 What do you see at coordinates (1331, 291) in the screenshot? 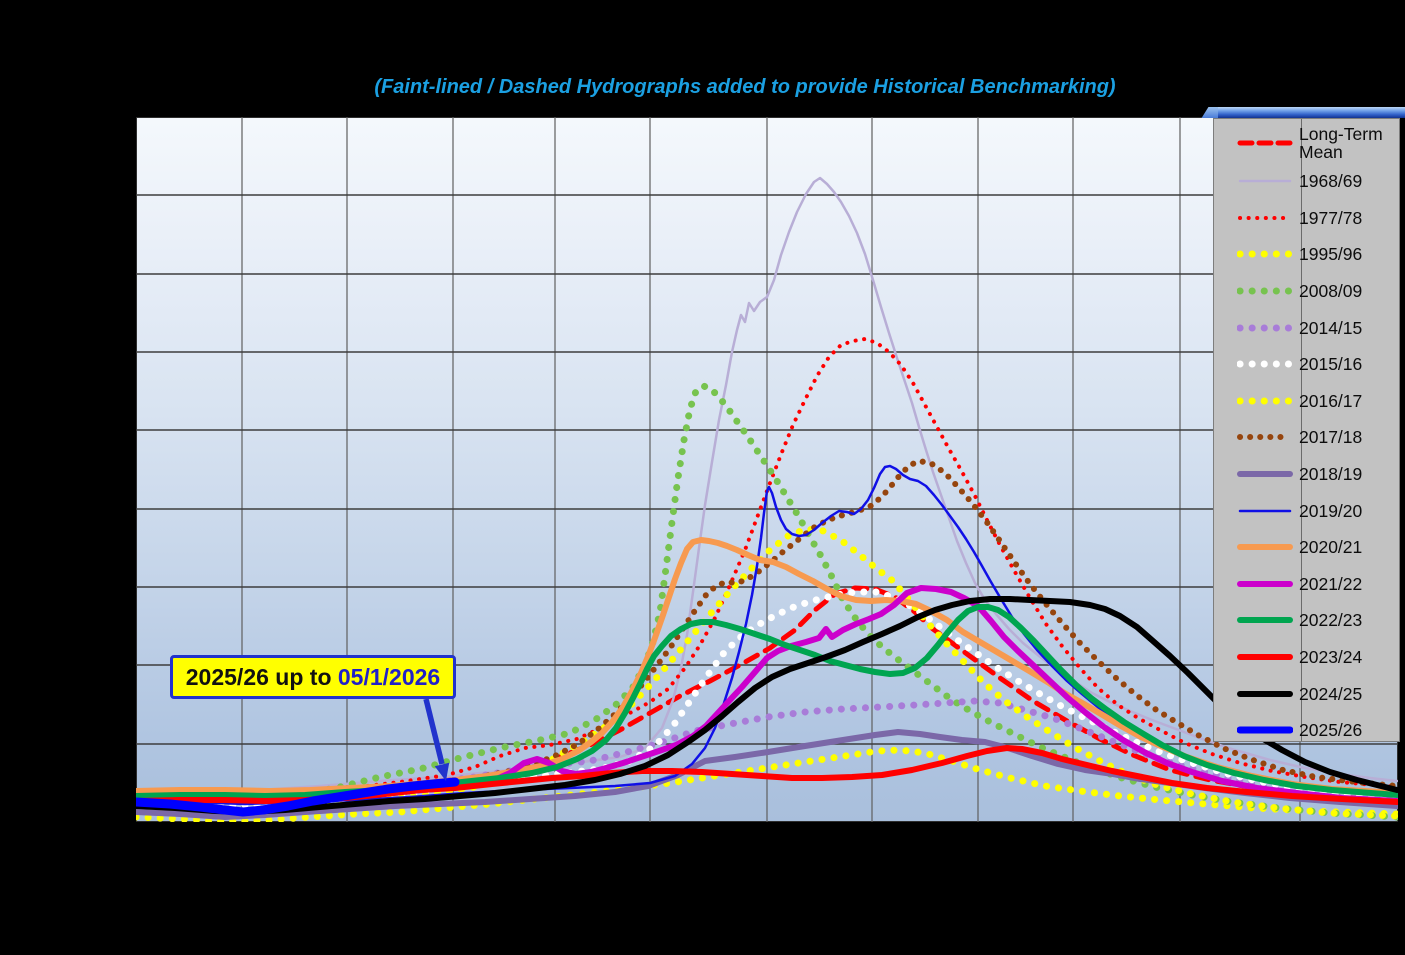
I see `legend-item-label: 2008/09` at bounding box center [1331, 291].